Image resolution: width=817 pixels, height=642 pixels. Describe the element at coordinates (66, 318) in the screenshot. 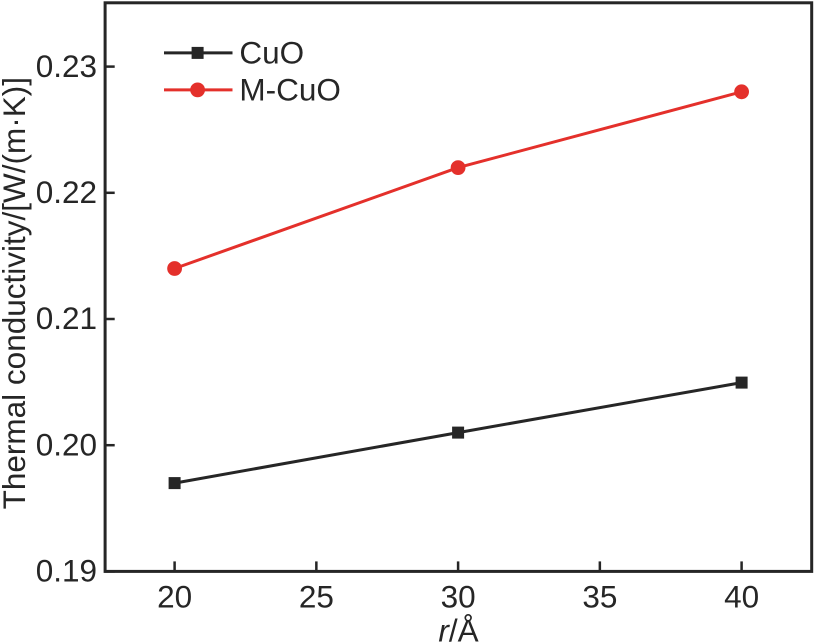

I see `svg-text: 0.21` at that location.